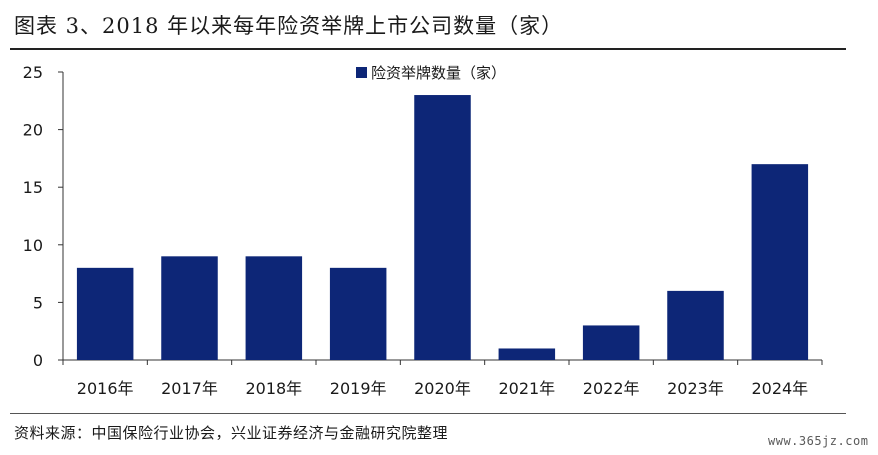 The image size is (878, 455). Describe the element at coordinates (33, 187) in the screenshot. I see `y-tick-label: 15` at that location.